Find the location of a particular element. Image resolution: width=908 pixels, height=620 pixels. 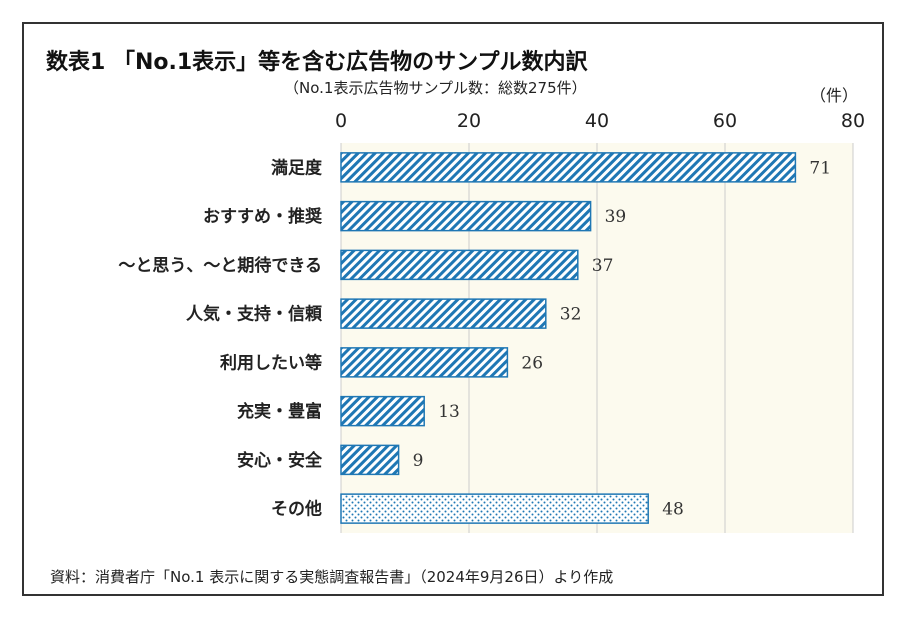

data-label: 13 is located at coordinates (449, 412).